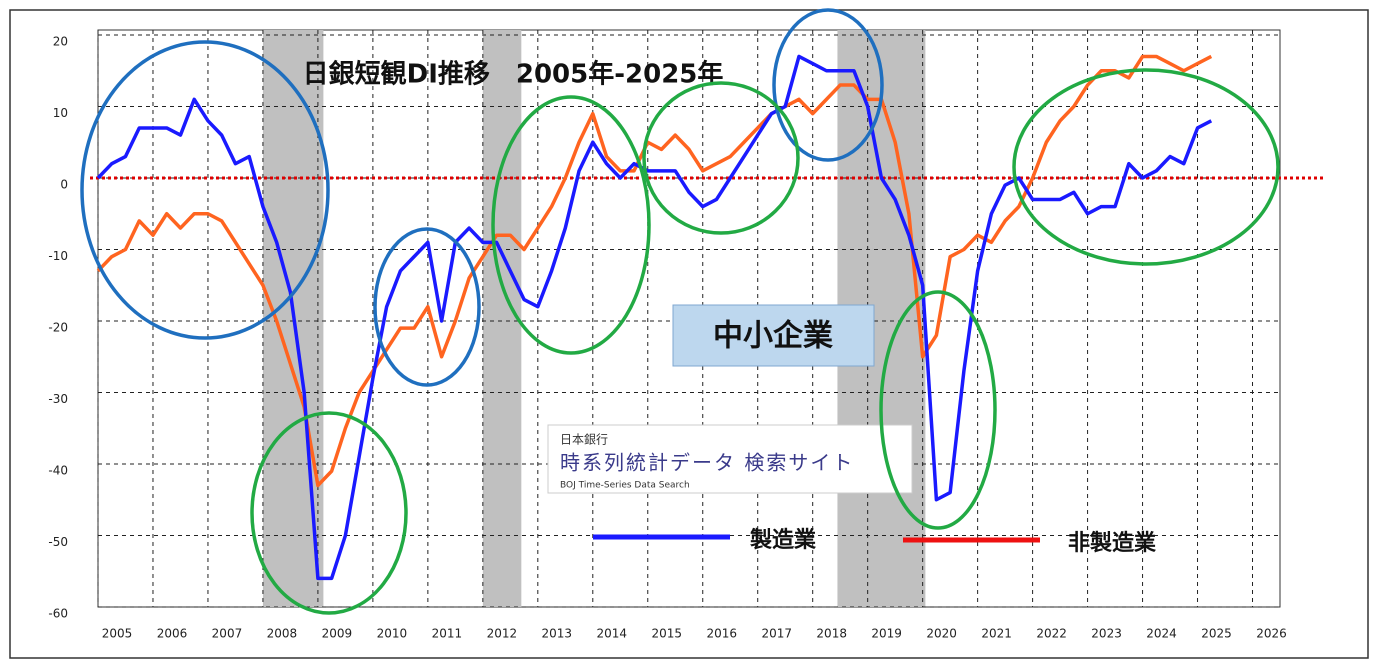 Image resolution: width=1380 pixels, height=671 pixels. What do you see at coordinates (64, 185) in the screenshot?
I see `y-tick-label: 0` at bounding box center [64, 185].